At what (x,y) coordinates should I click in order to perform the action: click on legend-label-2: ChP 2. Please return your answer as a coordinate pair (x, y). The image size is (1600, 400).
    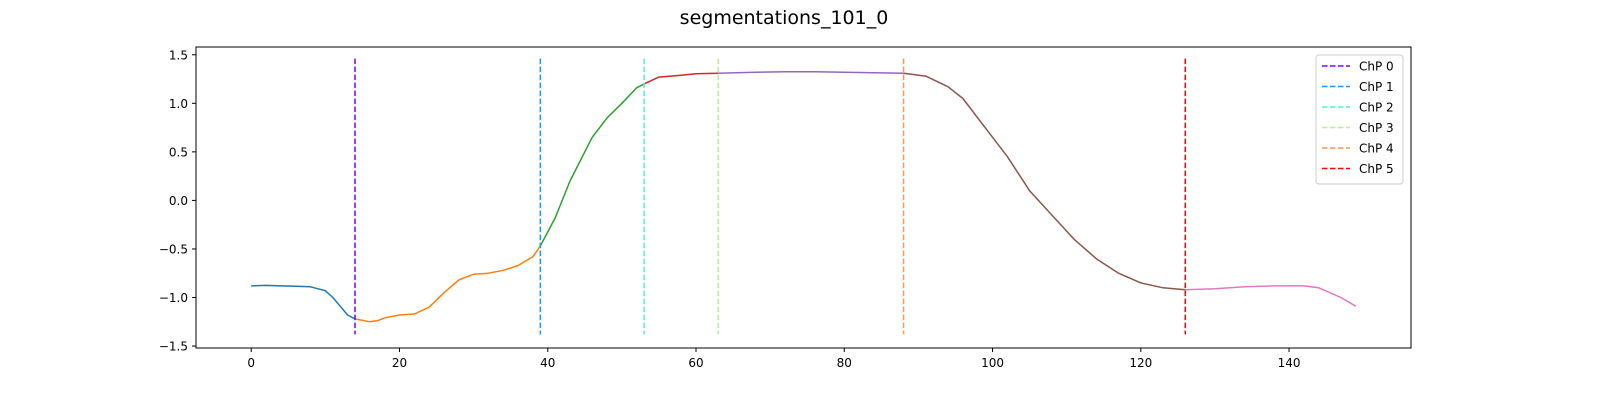
    Looking at the image, I should click on (1376, 108).